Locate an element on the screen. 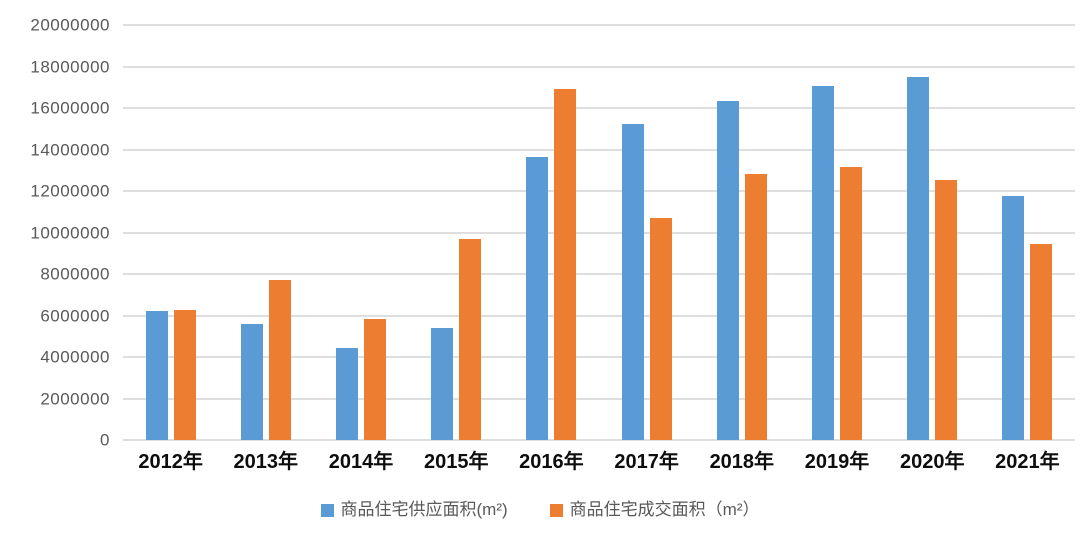 The image size is (1080, 552). bar-transaction-2017 is located at coordinates (660, 328).